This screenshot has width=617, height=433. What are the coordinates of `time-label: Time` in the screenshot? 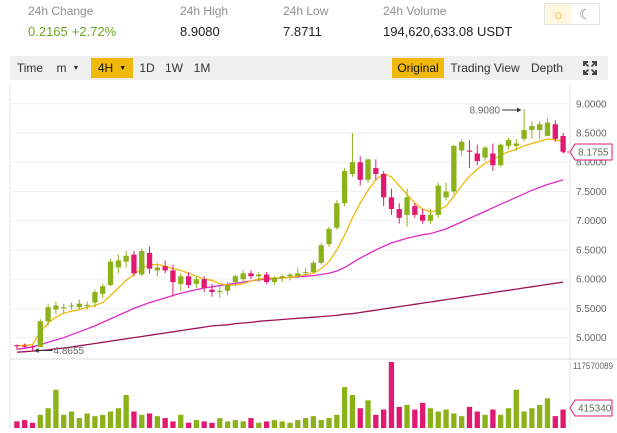 It's located at (30, 68).